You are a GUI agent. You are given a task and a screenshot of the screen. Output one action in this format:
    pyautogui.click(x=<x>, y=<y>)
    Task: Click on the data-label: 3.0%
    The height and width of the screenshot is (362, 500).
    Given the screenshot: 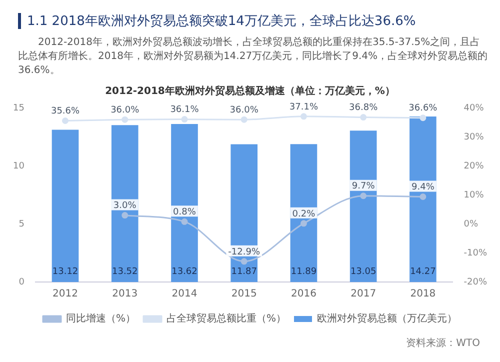 What is the action you would take?
    pyautogui.click(x=125, y=206)
    